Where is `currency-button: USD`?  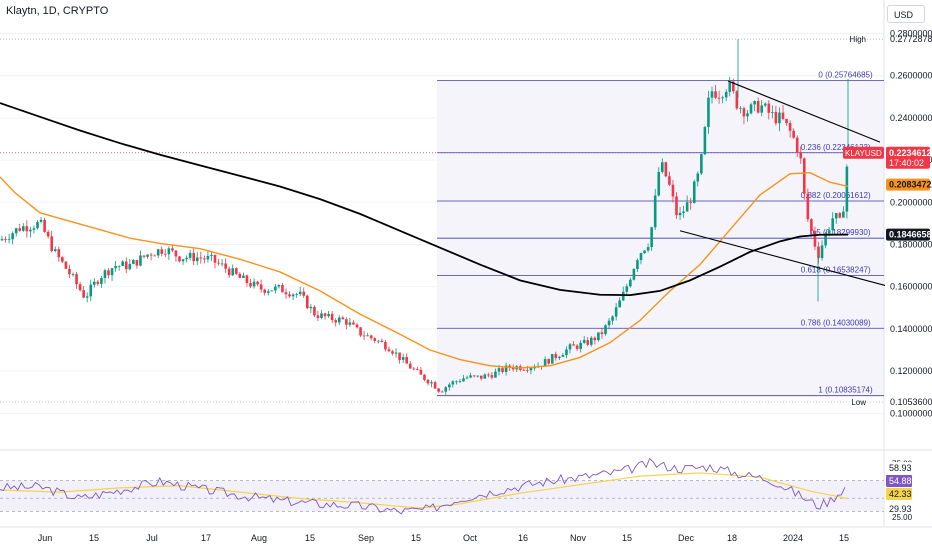
currency-button: USD is located at coordinates (906, 14).